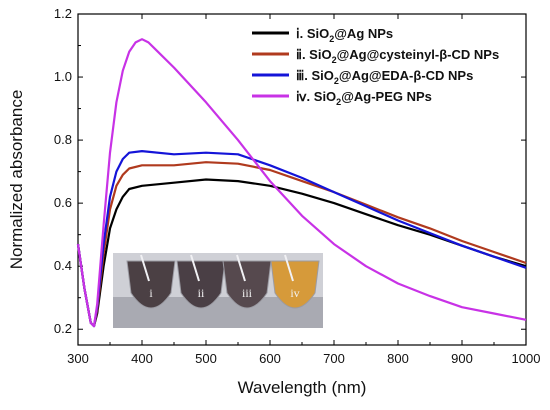 Image resolution: width=550 pixels, height=410 pixels. Describe the element at coordinates (526, 358) in the screenshot. I see `x-tick-label: 1000` at that location.